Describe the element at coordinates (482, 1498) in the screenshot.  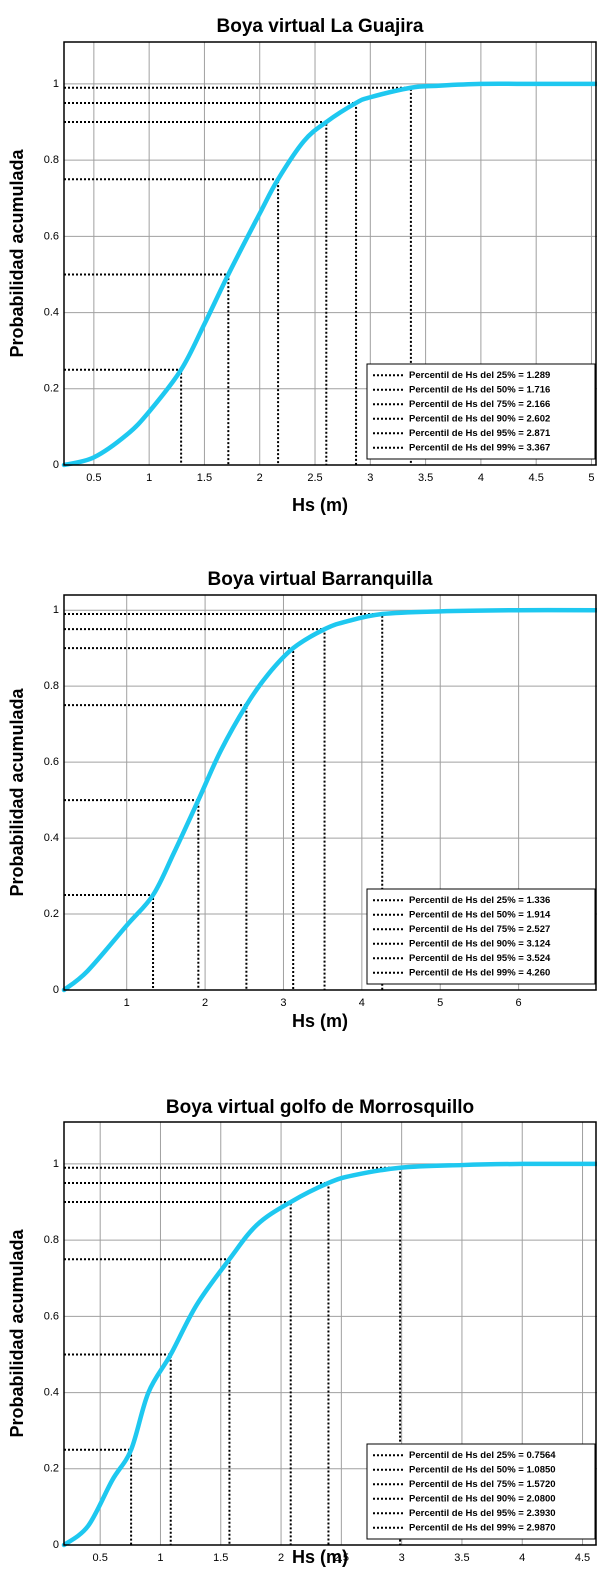
I see `legend-label: Percentil de Hs del 90% = 2.0800` at that location.